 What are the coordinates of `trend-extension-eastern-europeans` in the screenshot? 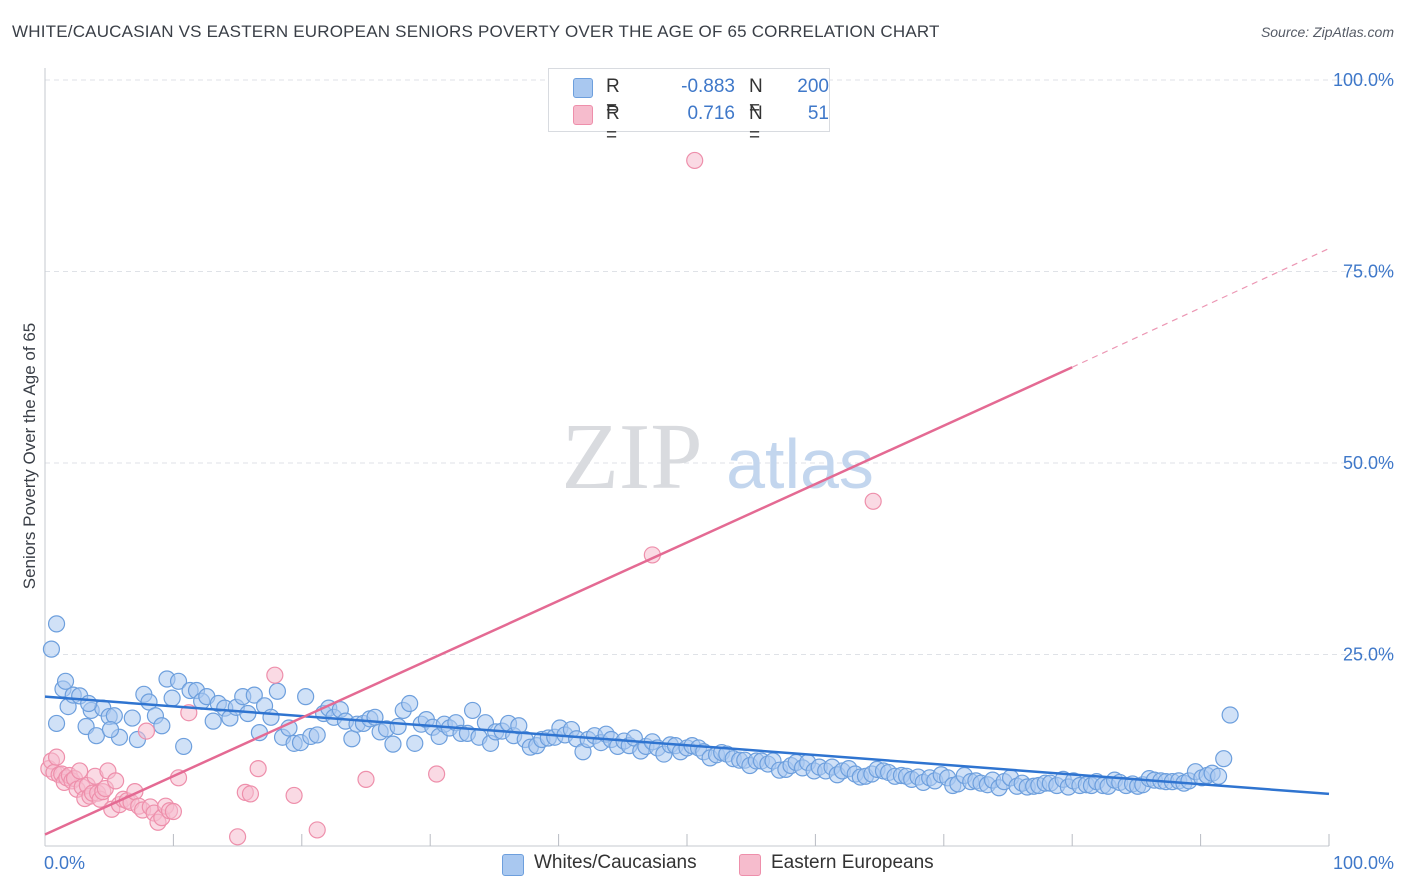 It's located at (1200, 307).